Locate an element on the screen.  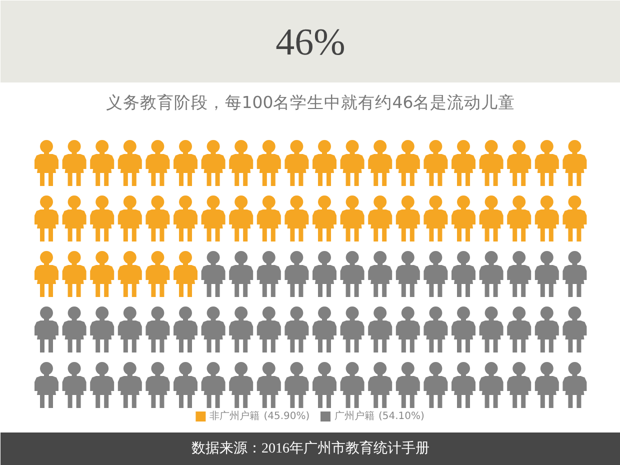
data-label: (45.90%) is located at coordinates (287, 416).